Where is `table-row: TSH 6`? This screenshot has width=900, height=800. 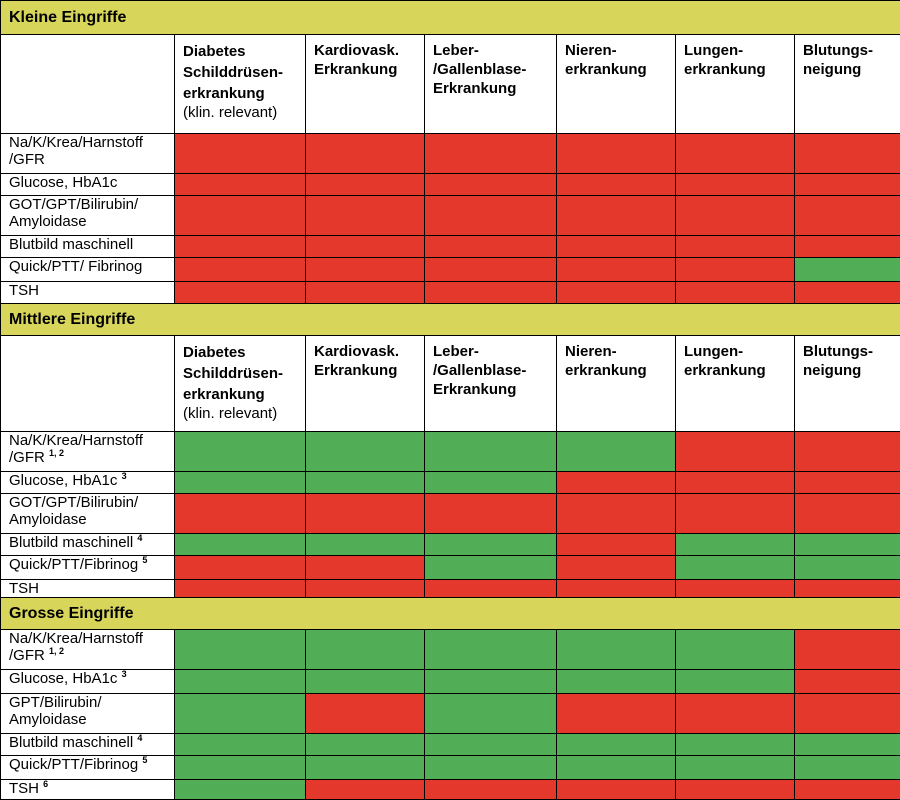 table-row: TSH 6 is located at coordinates (450, 790).